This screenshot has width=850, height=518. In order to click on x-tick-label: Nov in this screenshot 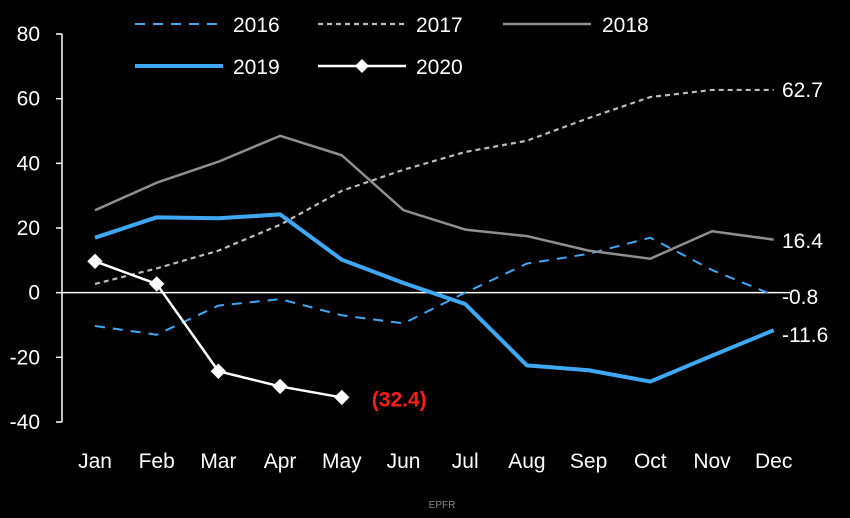, I will do `click(712, 461)`.